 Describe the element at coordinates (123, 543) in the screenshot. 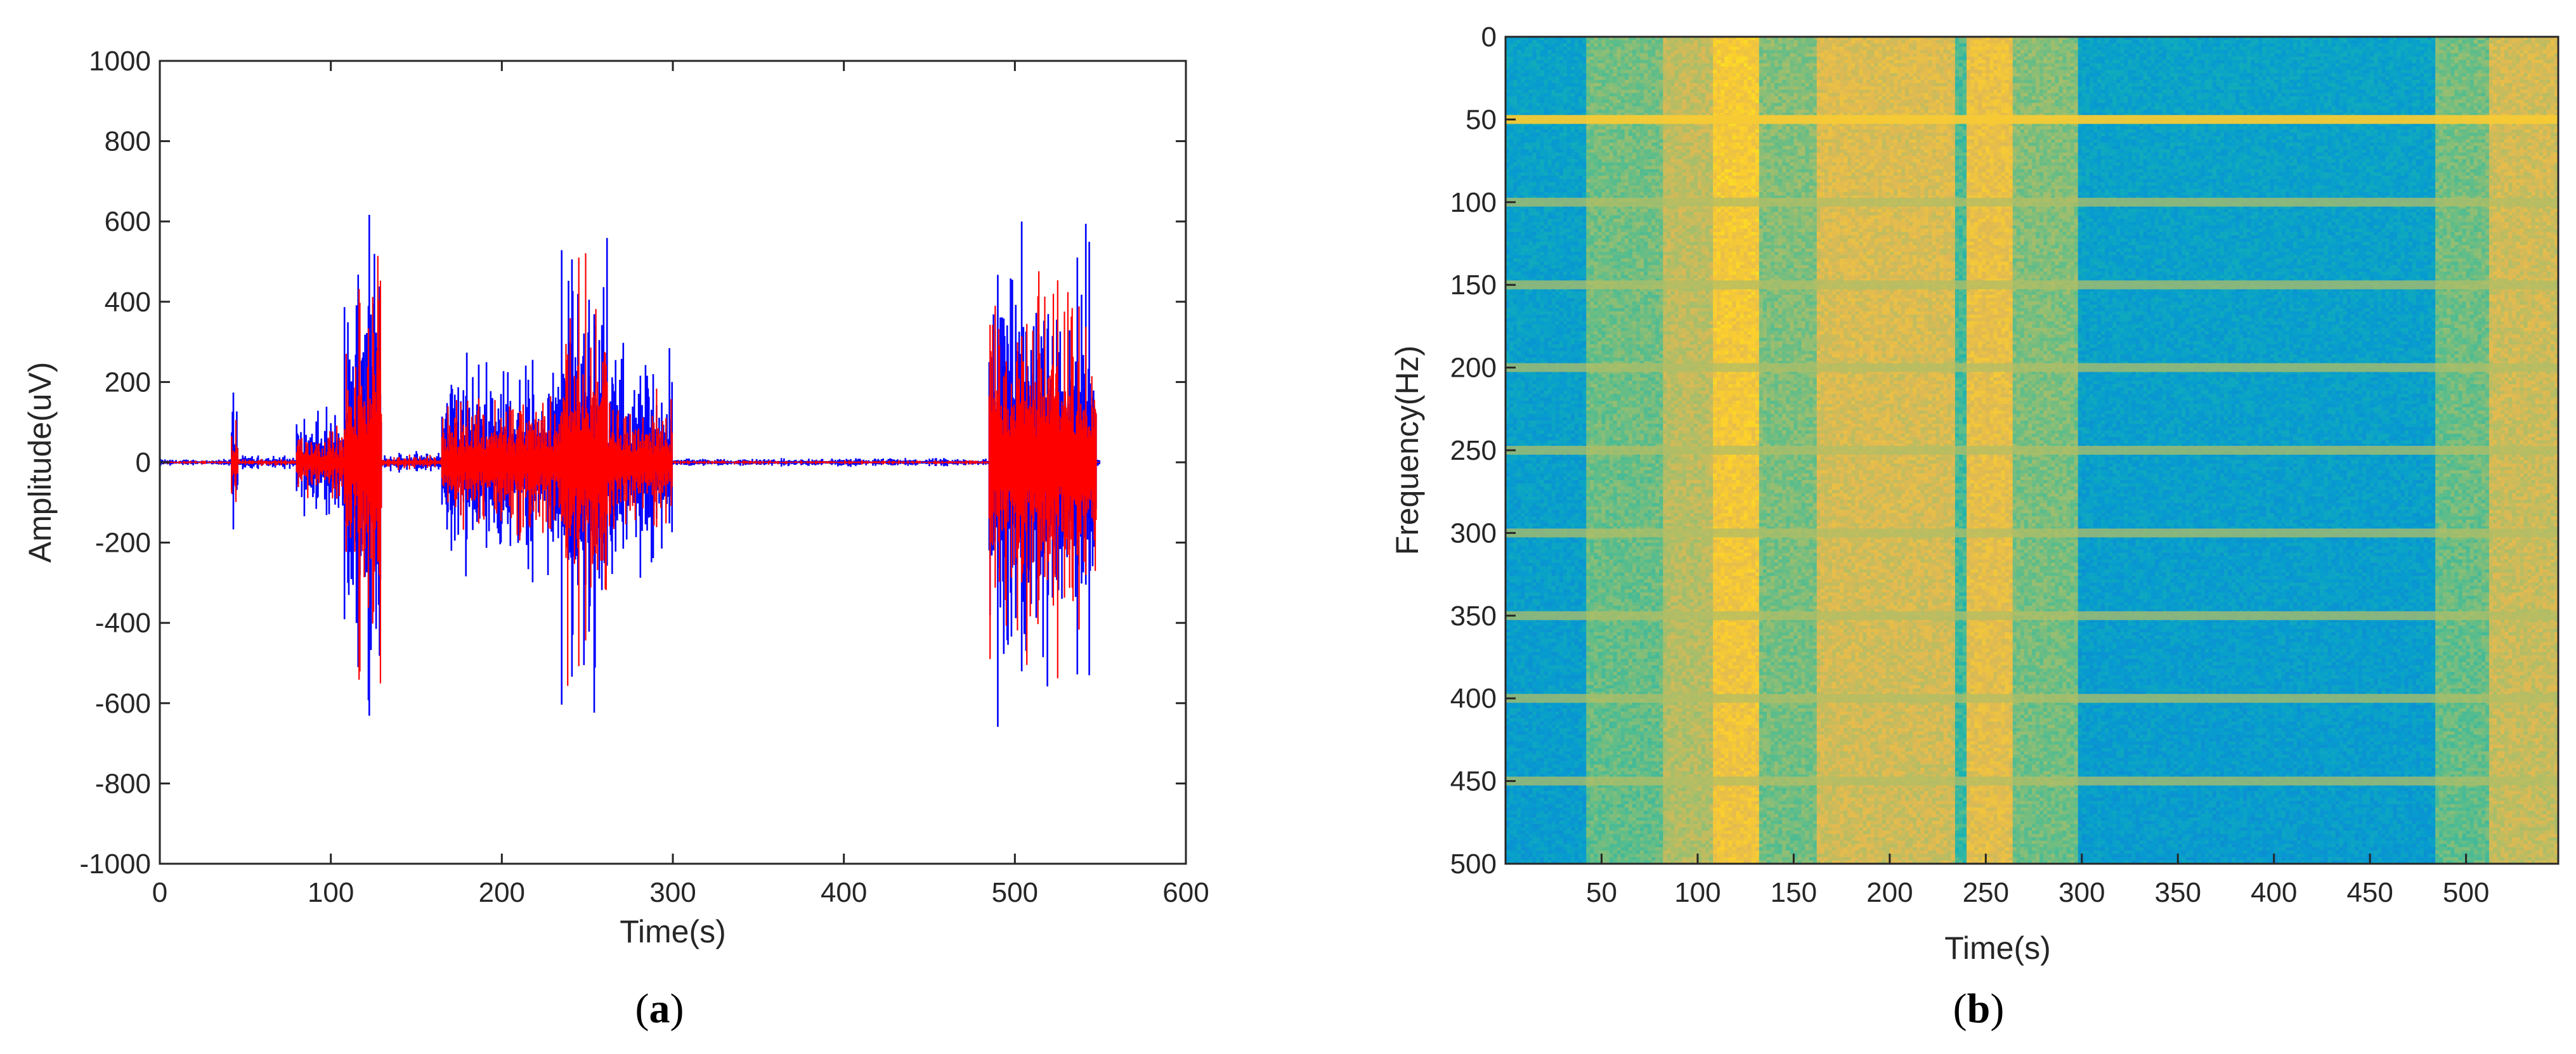

I see `panel-a-y-tick-label: -200` at that location.